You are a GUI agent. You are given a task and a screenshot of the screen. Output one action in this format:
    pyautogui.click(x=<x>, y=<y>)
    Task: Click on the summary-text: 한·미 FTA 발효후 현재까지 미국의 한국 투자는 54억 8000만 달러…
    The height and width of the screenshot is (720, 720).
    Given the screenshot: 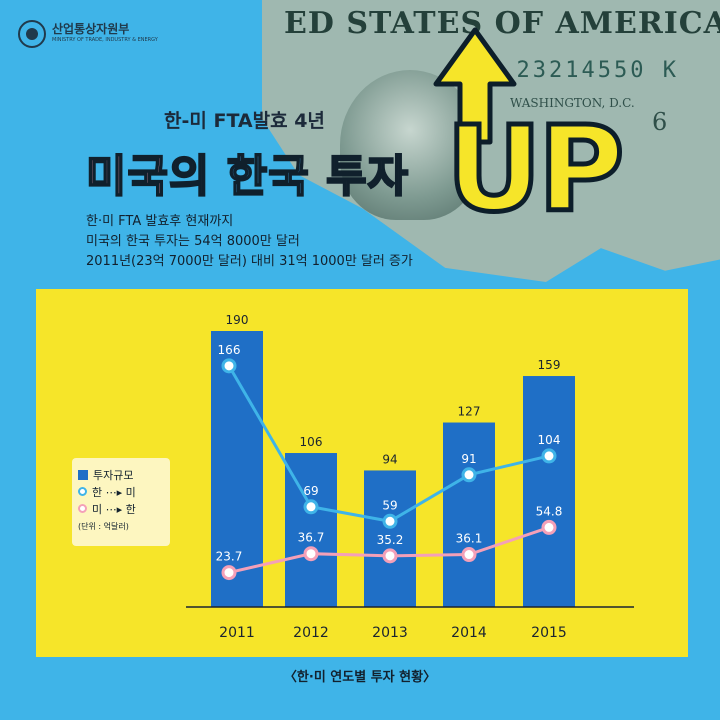 What is the action you would take?
    pyautogui.click(x=249, y=242)
    